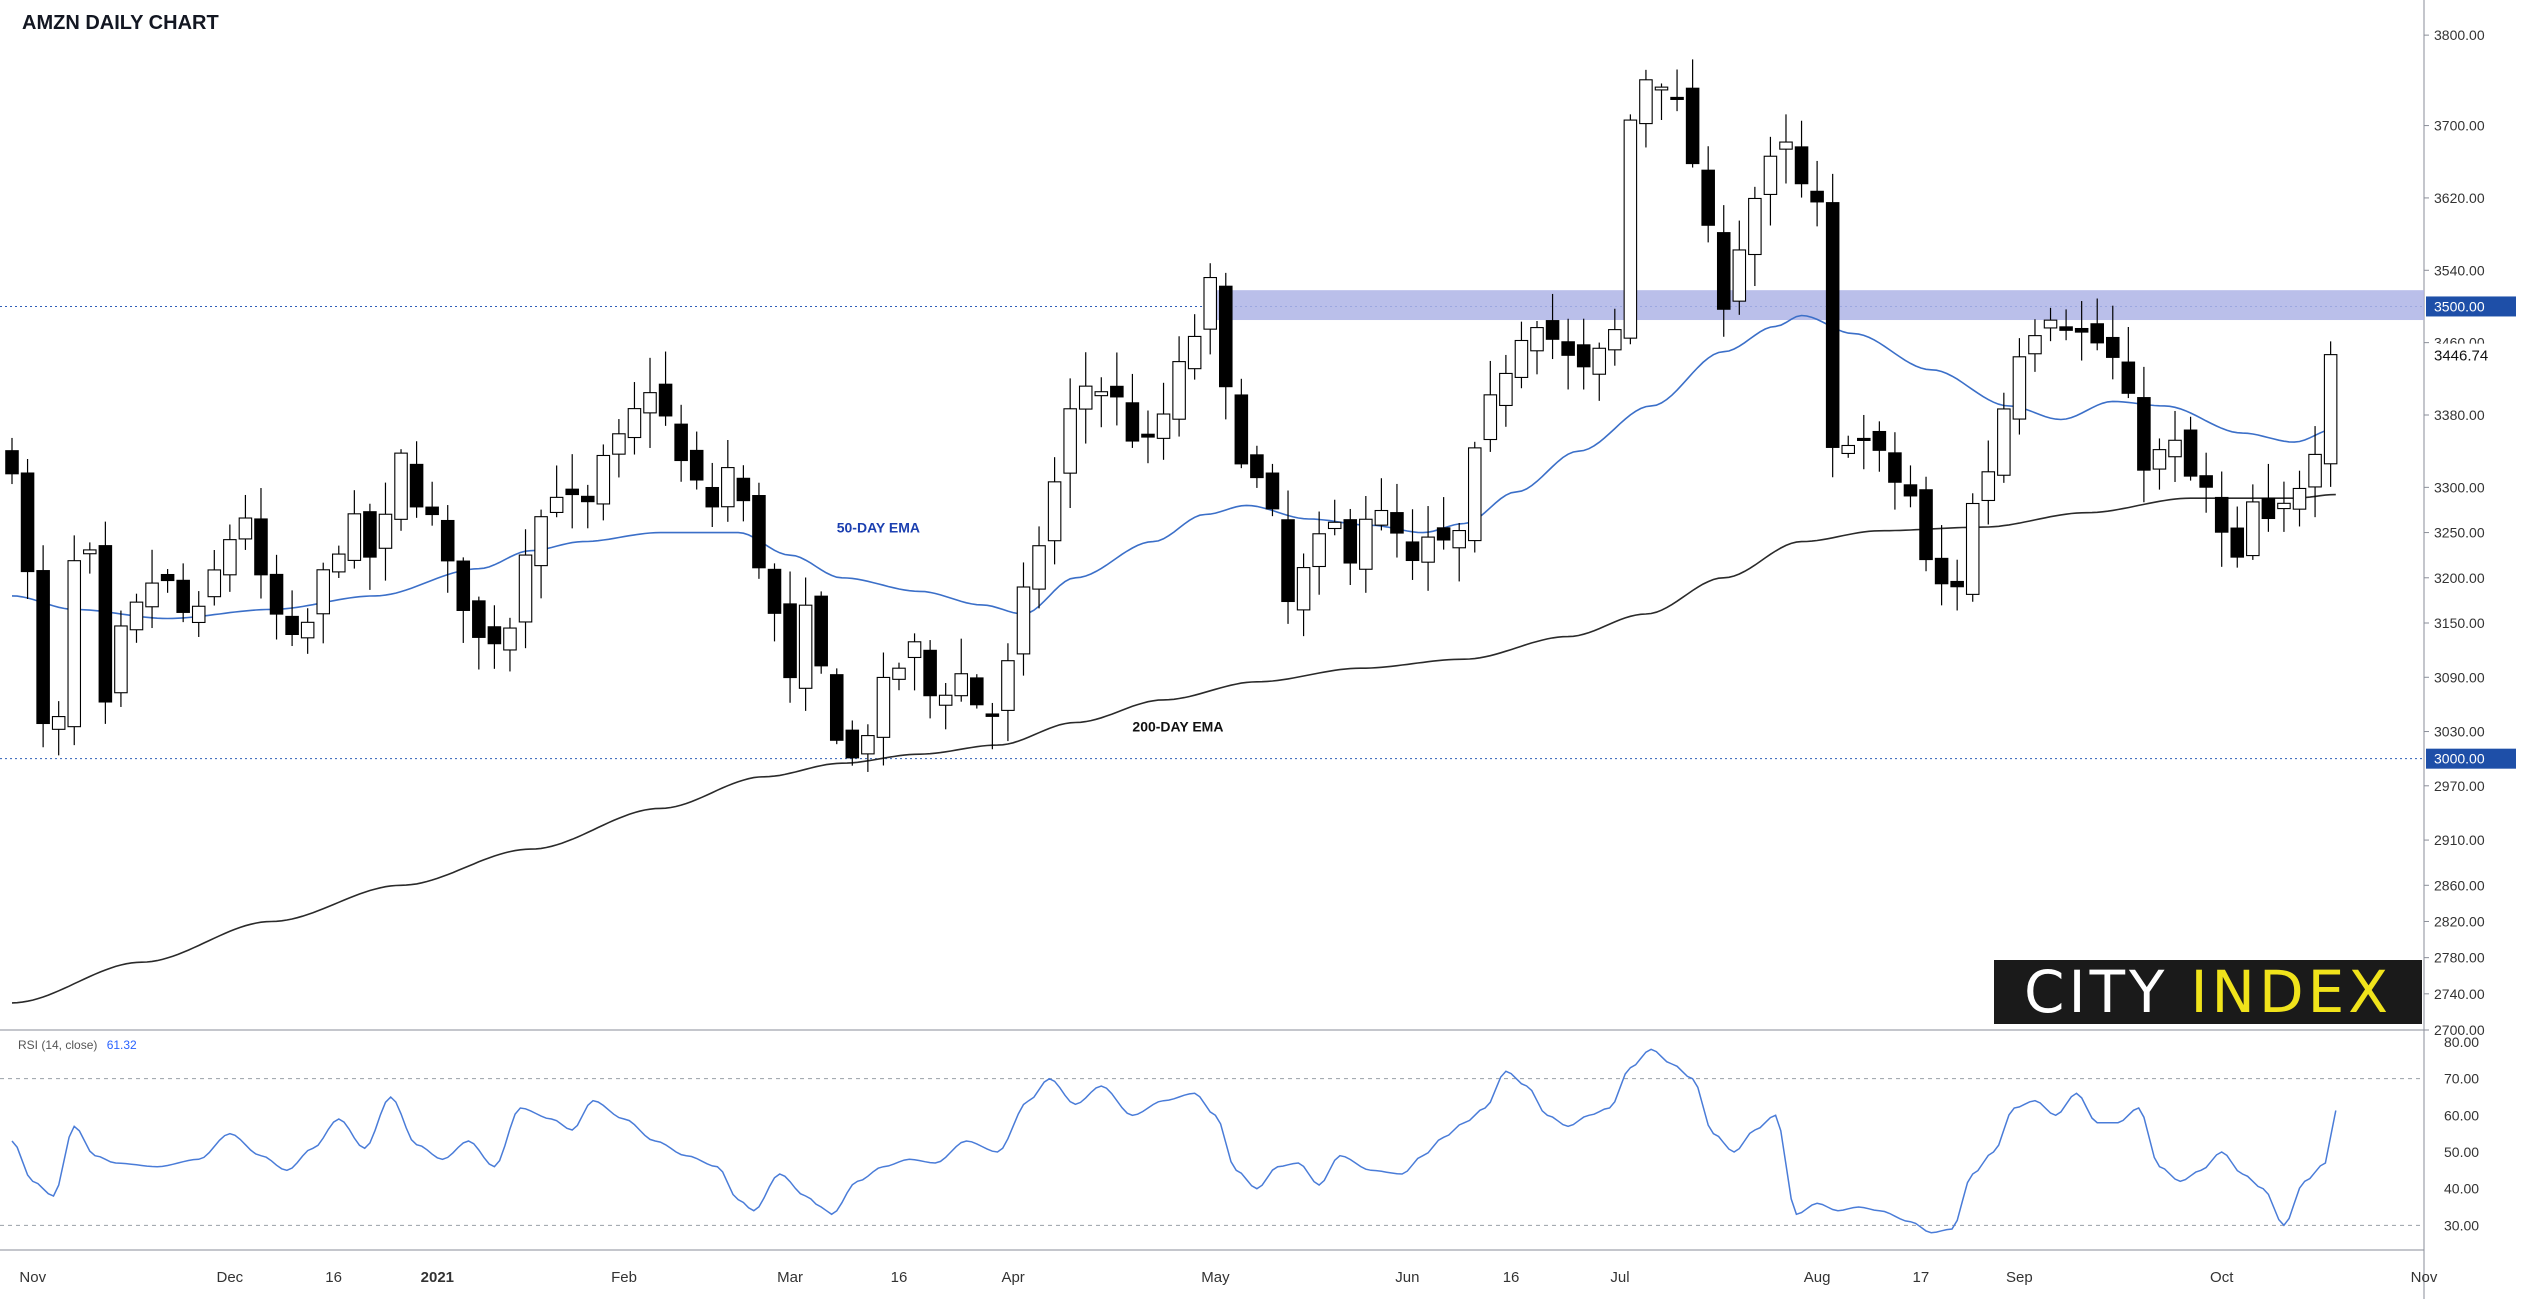  I want to click on logo-word-city: CITY, so click(2096, 992).